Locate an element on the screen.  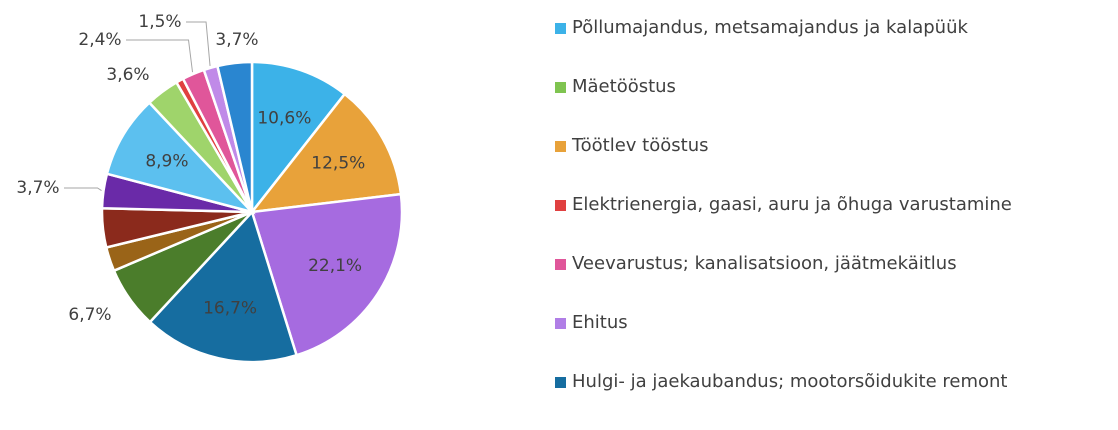
legend-label: Põllumajandus, metsamajandus ja kalapüük is located at coordinates (770, 27).